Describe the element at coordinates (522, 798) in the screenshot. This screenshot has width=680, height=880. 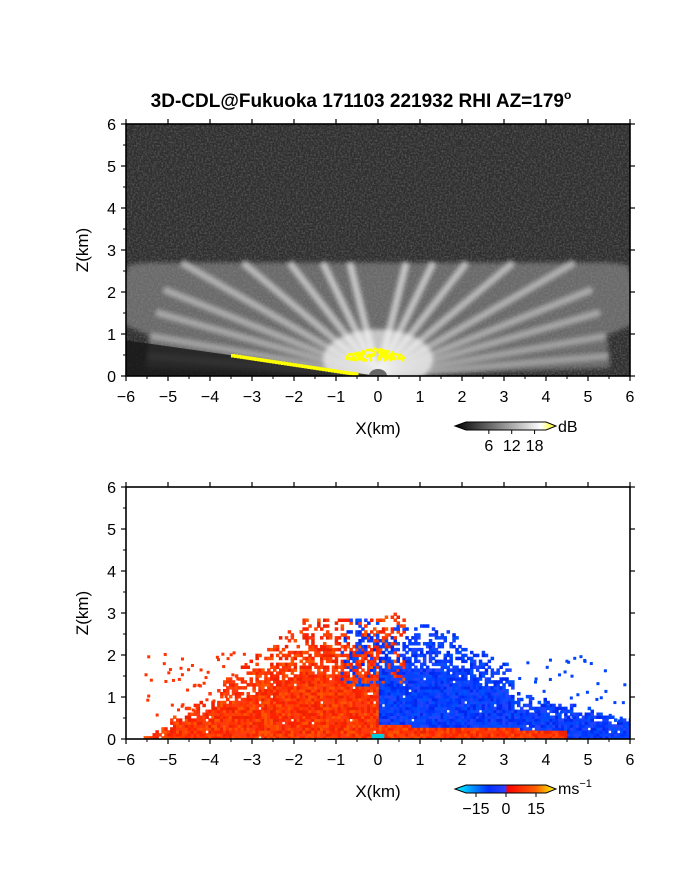
I see `velocity-colorbar: −15 0 15 ms−1` at that location.